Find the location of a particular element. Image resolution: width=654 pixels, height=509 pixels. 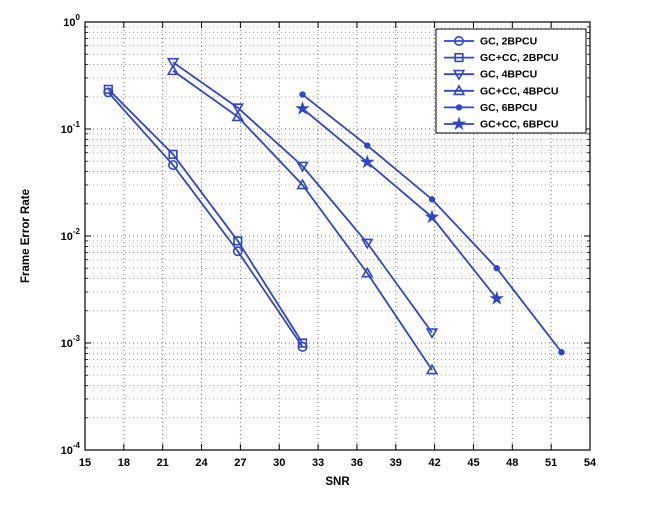

x-axis-label: SNR is located at coordinates (337, 482).